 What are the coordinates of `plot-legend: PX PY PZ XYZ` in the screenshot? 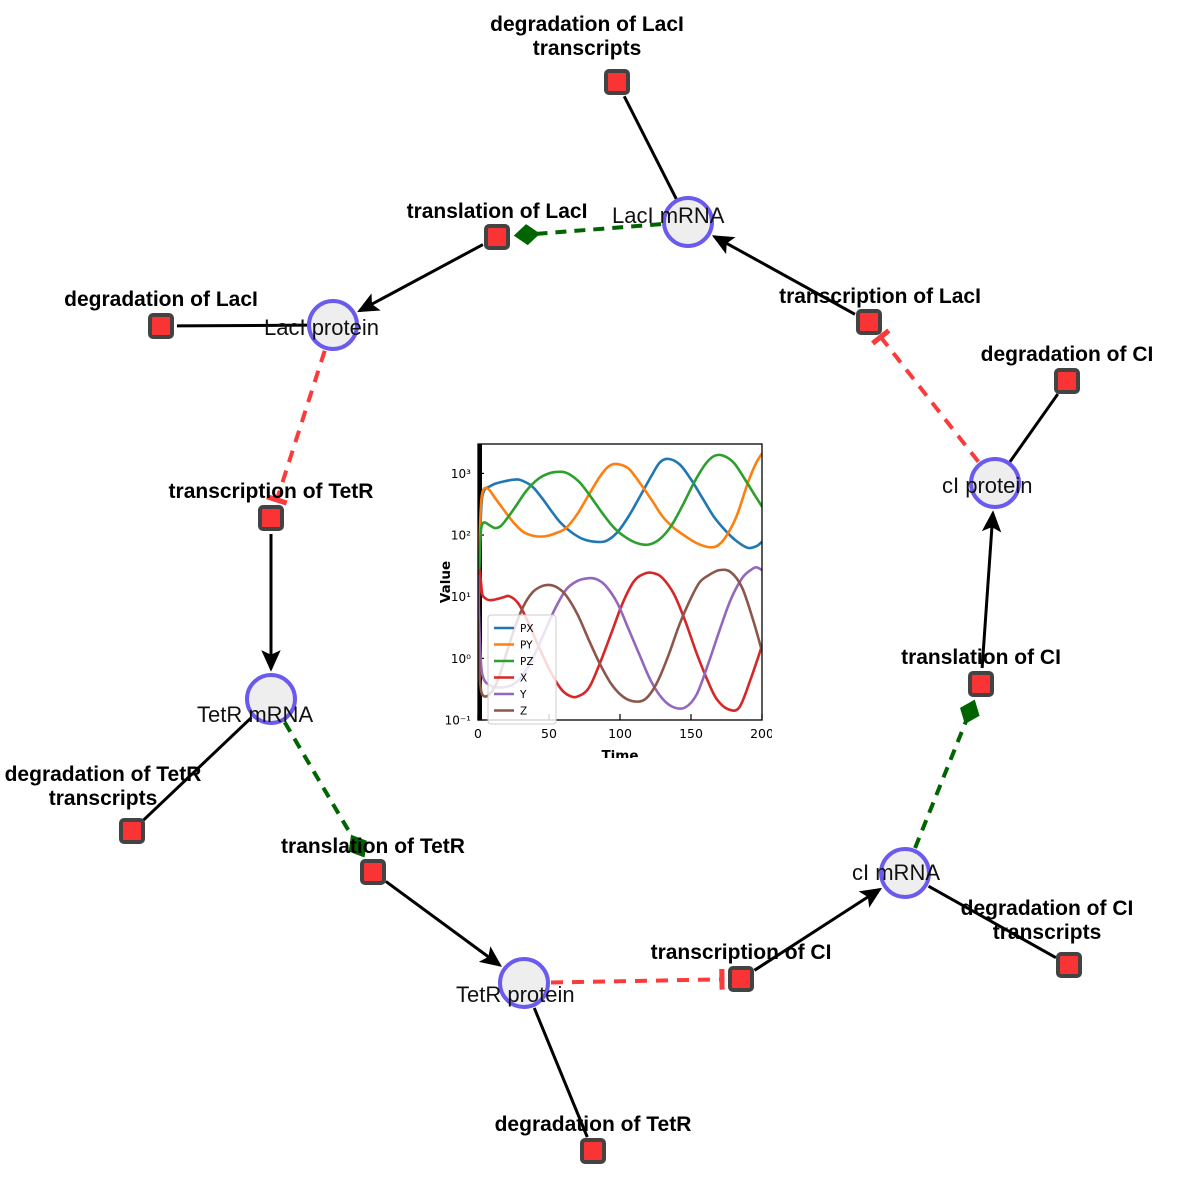 It's located at (522, 669).